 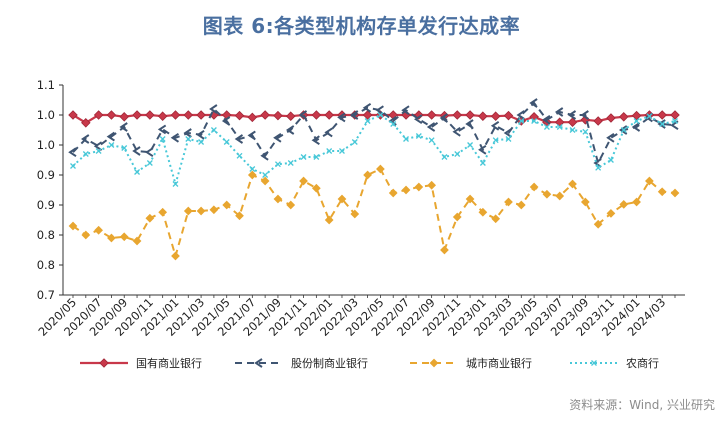 I want to click on legend-item-rural-commercial-banks: 农商行, so click(x=614, y=363).